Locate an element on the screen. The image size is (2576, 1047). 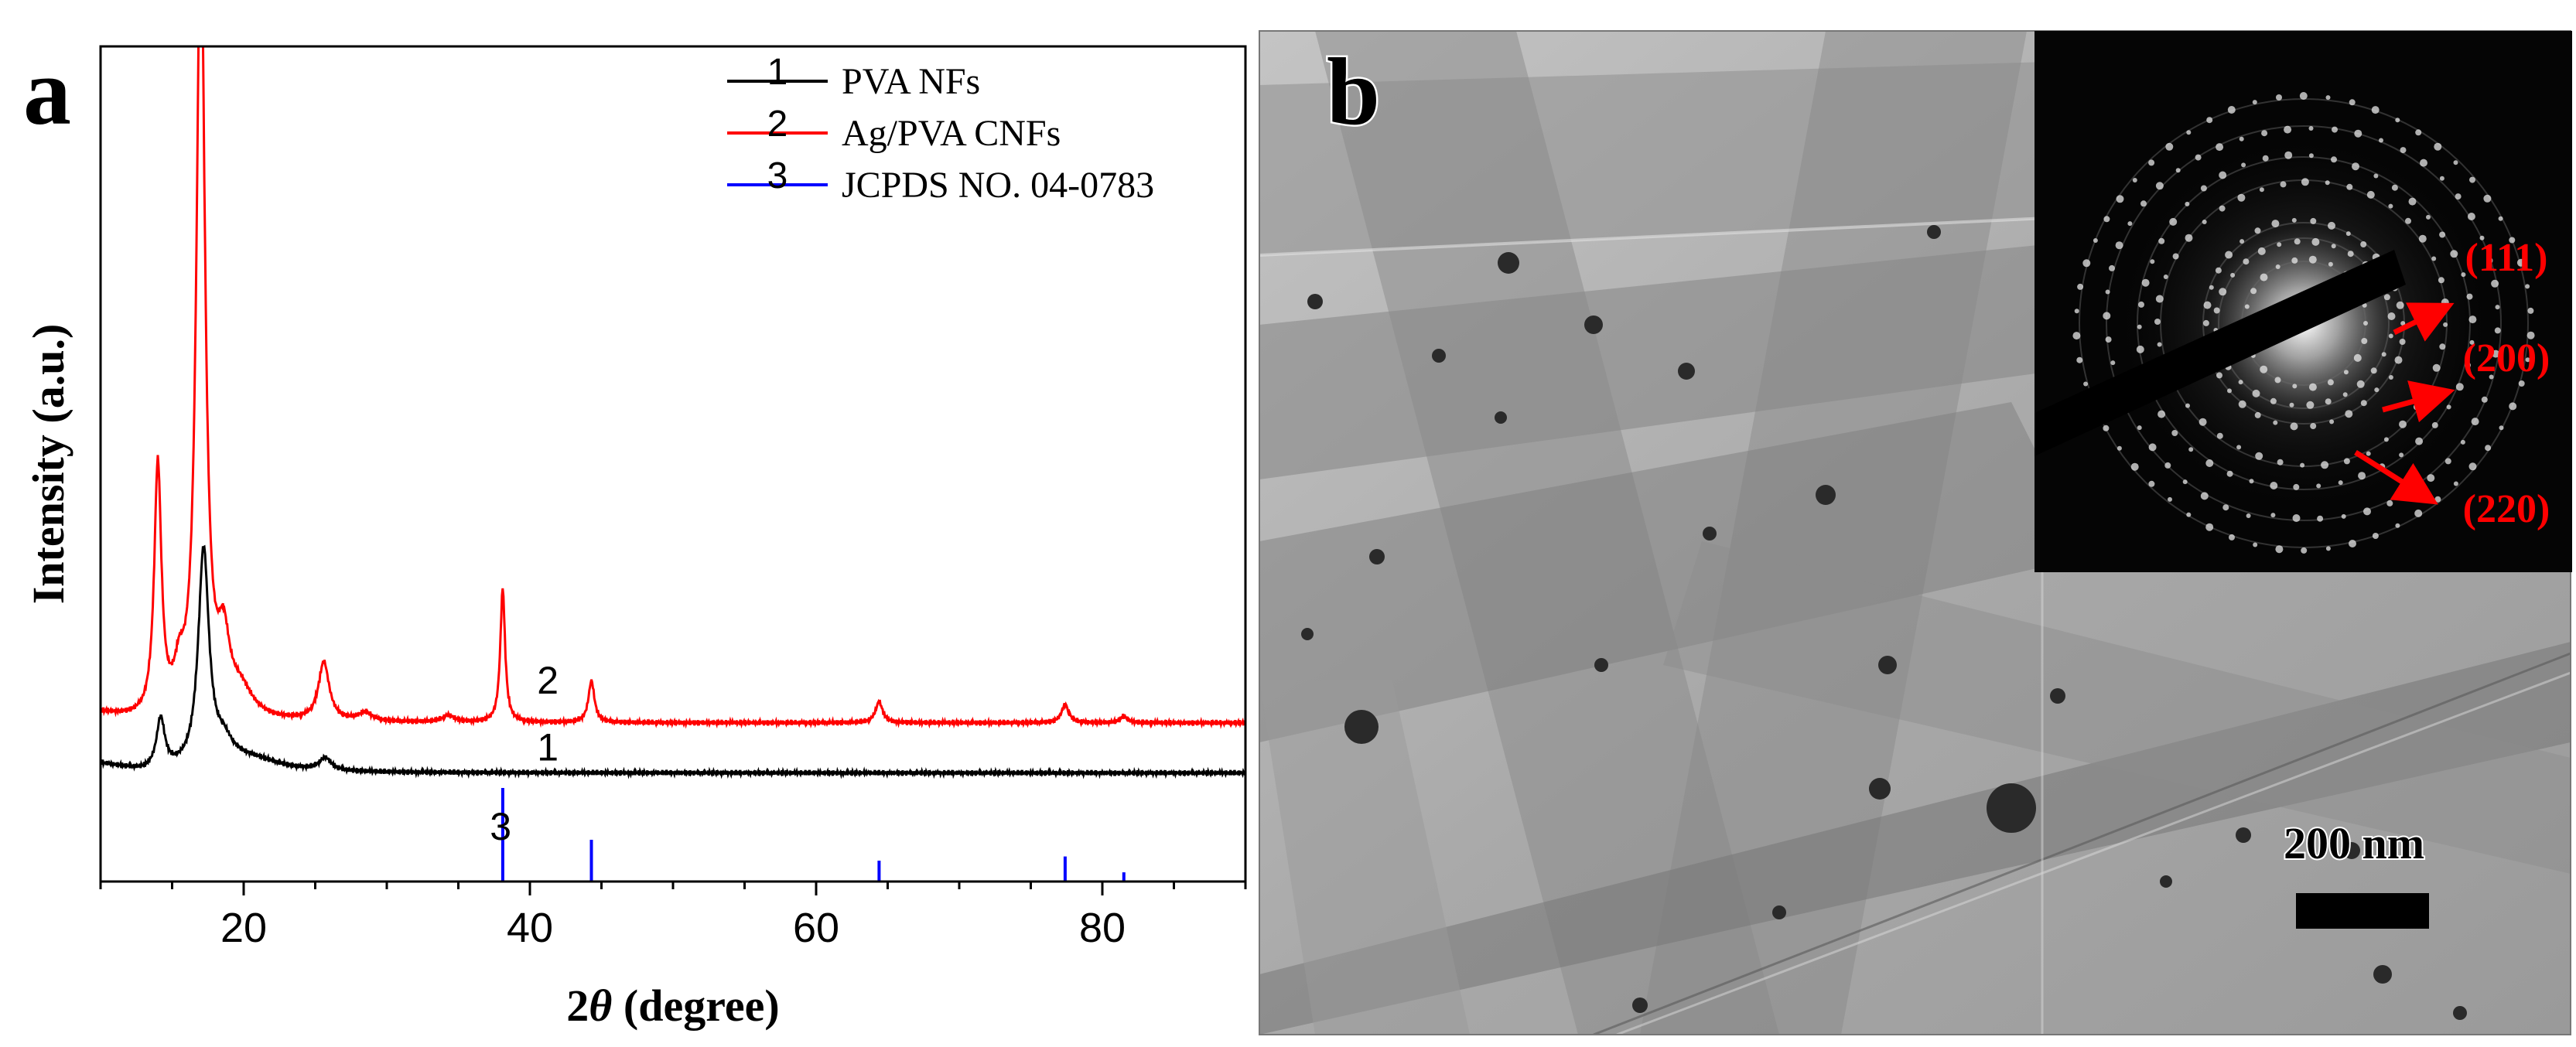
x-axis-label: 2θ (degree) is located at coordinates (672, 1005).